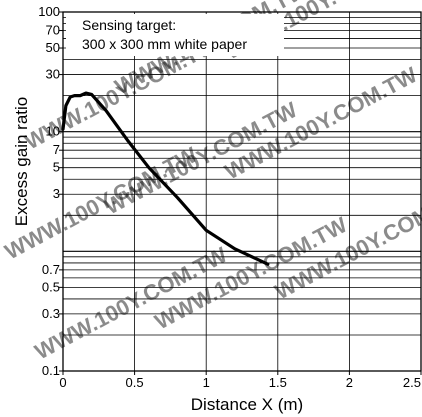  I want to click on annotation-box, so click(175, 35).